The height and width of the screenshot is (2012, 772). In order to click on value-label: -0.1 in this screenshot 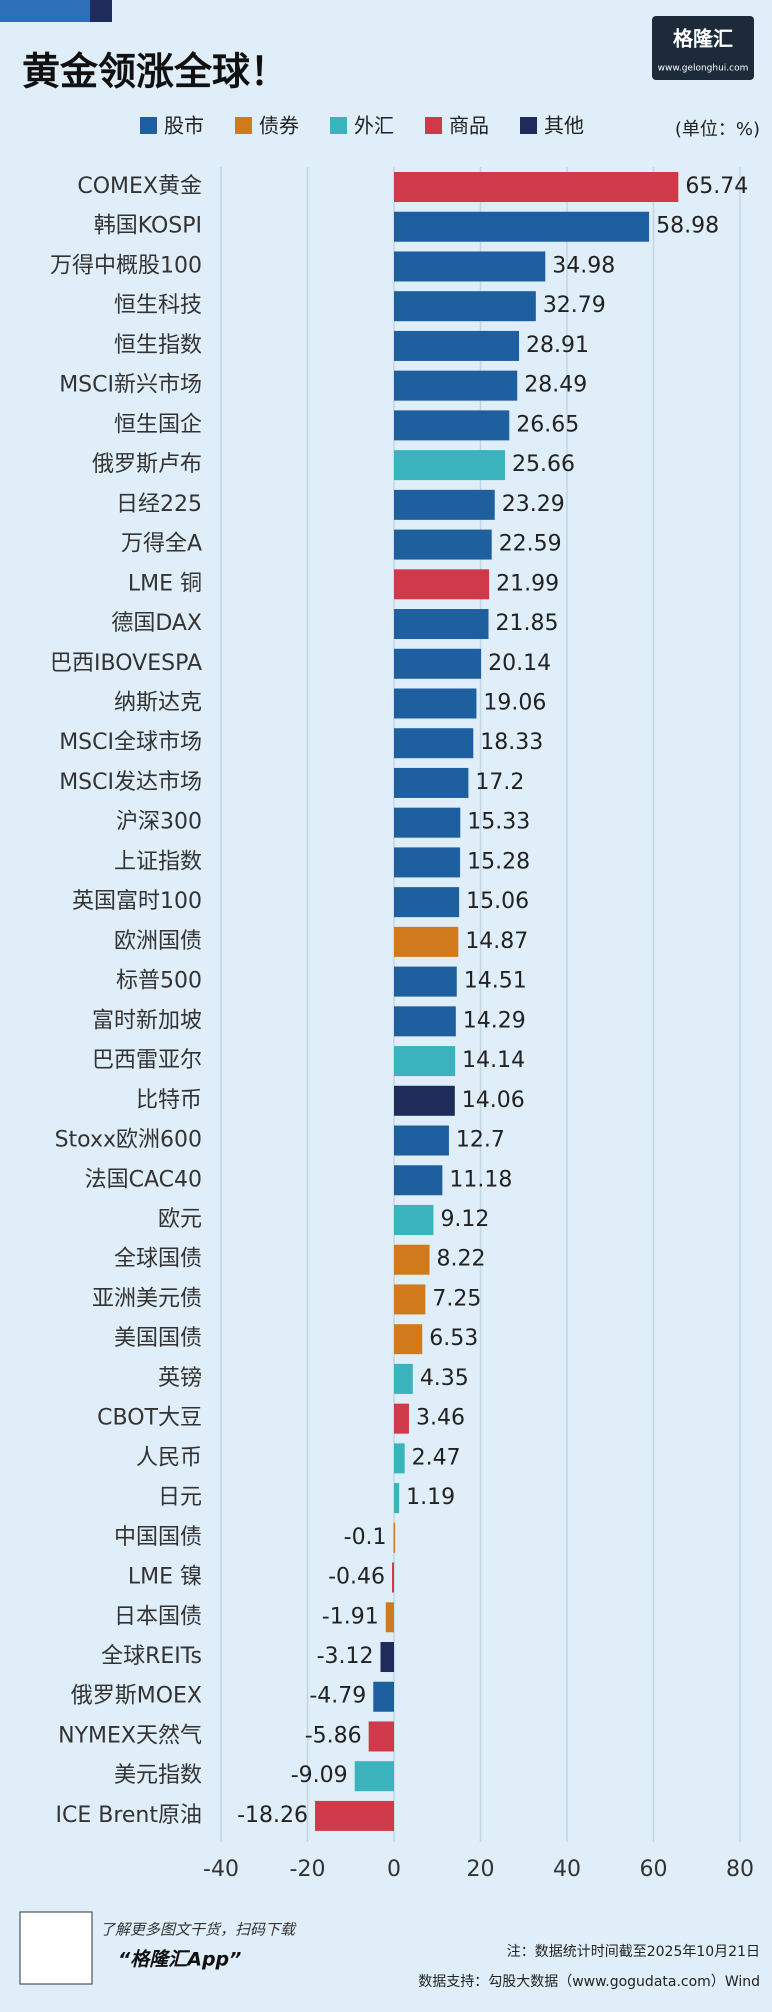, I will do `click(365, 1537)`.